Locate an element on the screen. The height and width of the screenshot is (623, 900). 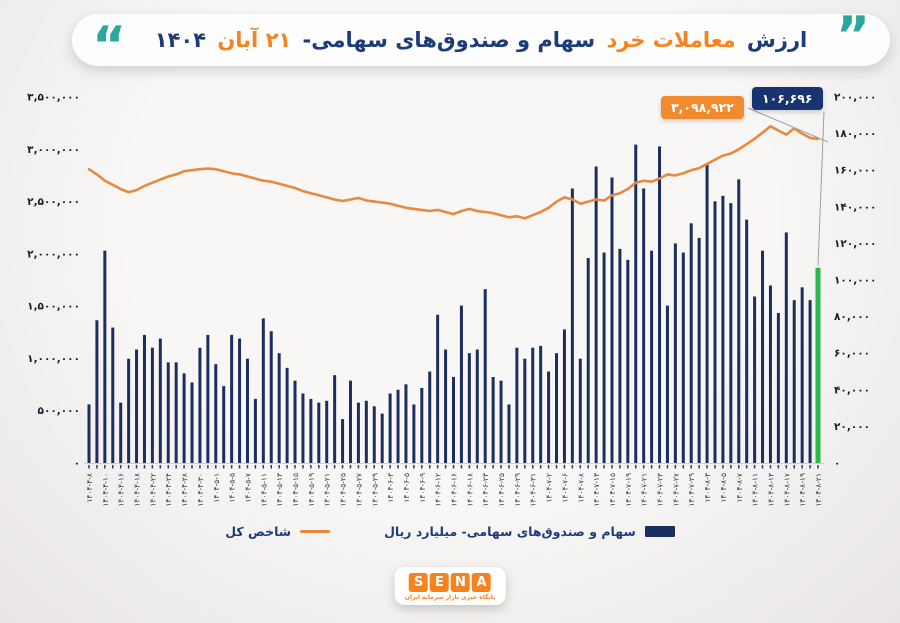
x-axis-label: ۱۴۰۴-۵-۲۷ is located at coordinates (358, 490).